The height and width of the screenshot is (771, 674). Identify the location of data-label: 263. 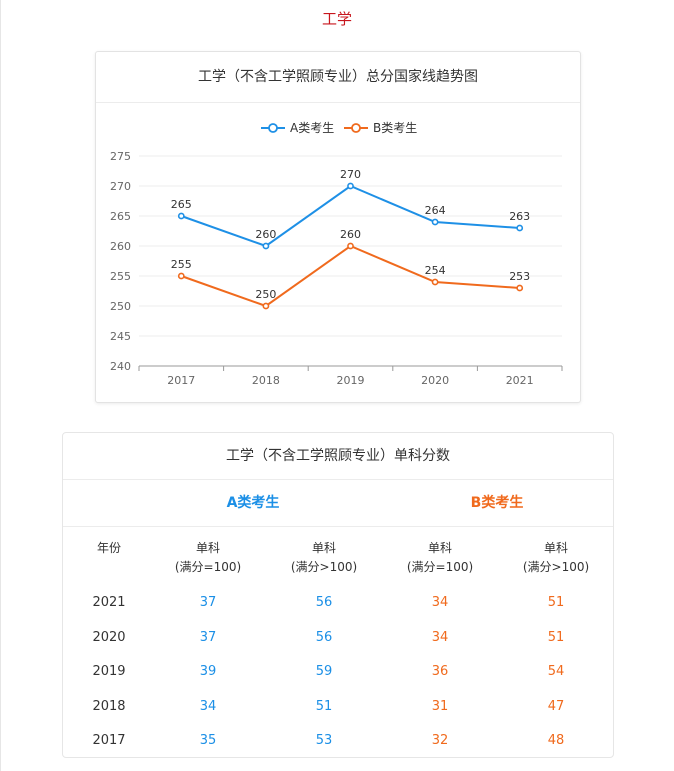
(519, 216).